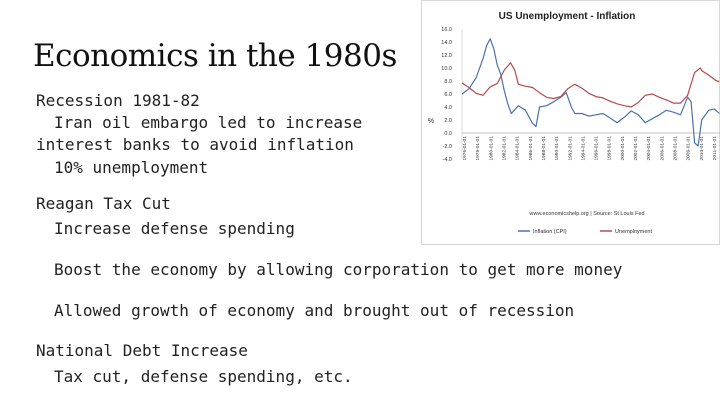 This screenshot has height=405, width=720. Describe the element at coordinates (597, 148) in the screenshot. I see `x-tick-label: 1996-01-01` at that location.